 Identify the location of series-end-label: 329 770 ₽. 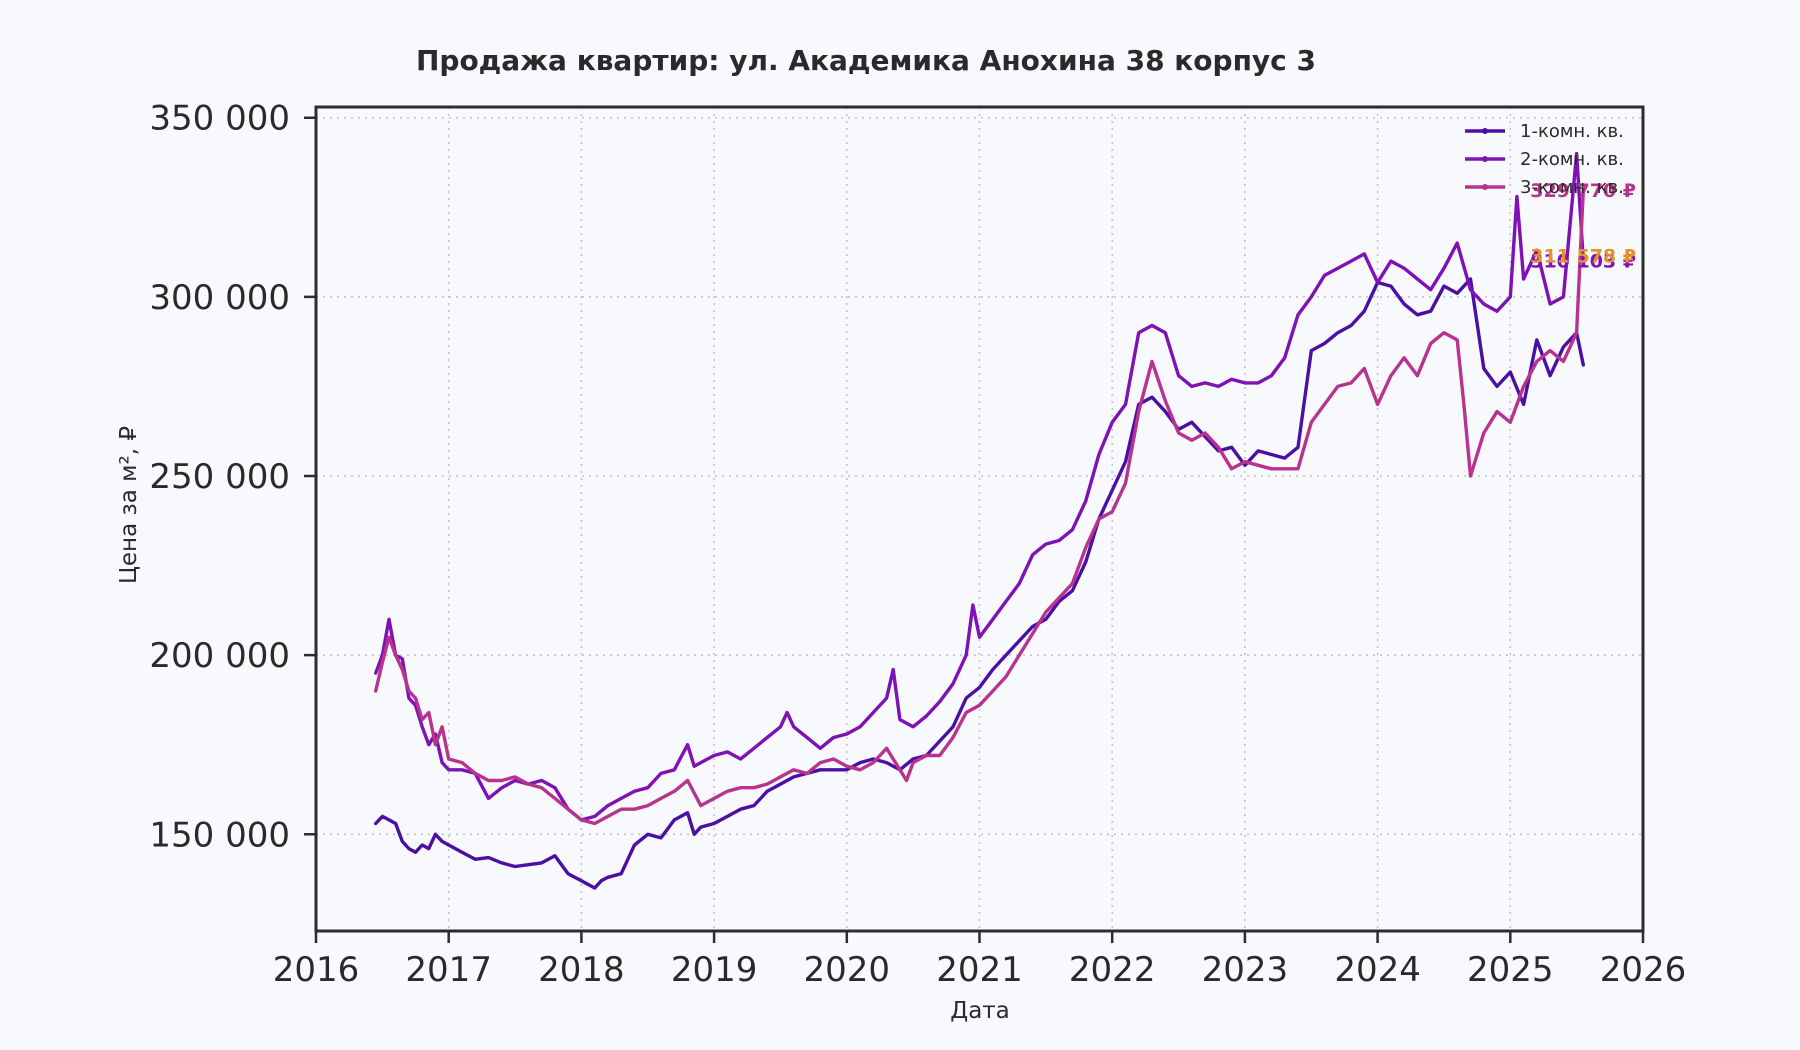
(1583, 191).